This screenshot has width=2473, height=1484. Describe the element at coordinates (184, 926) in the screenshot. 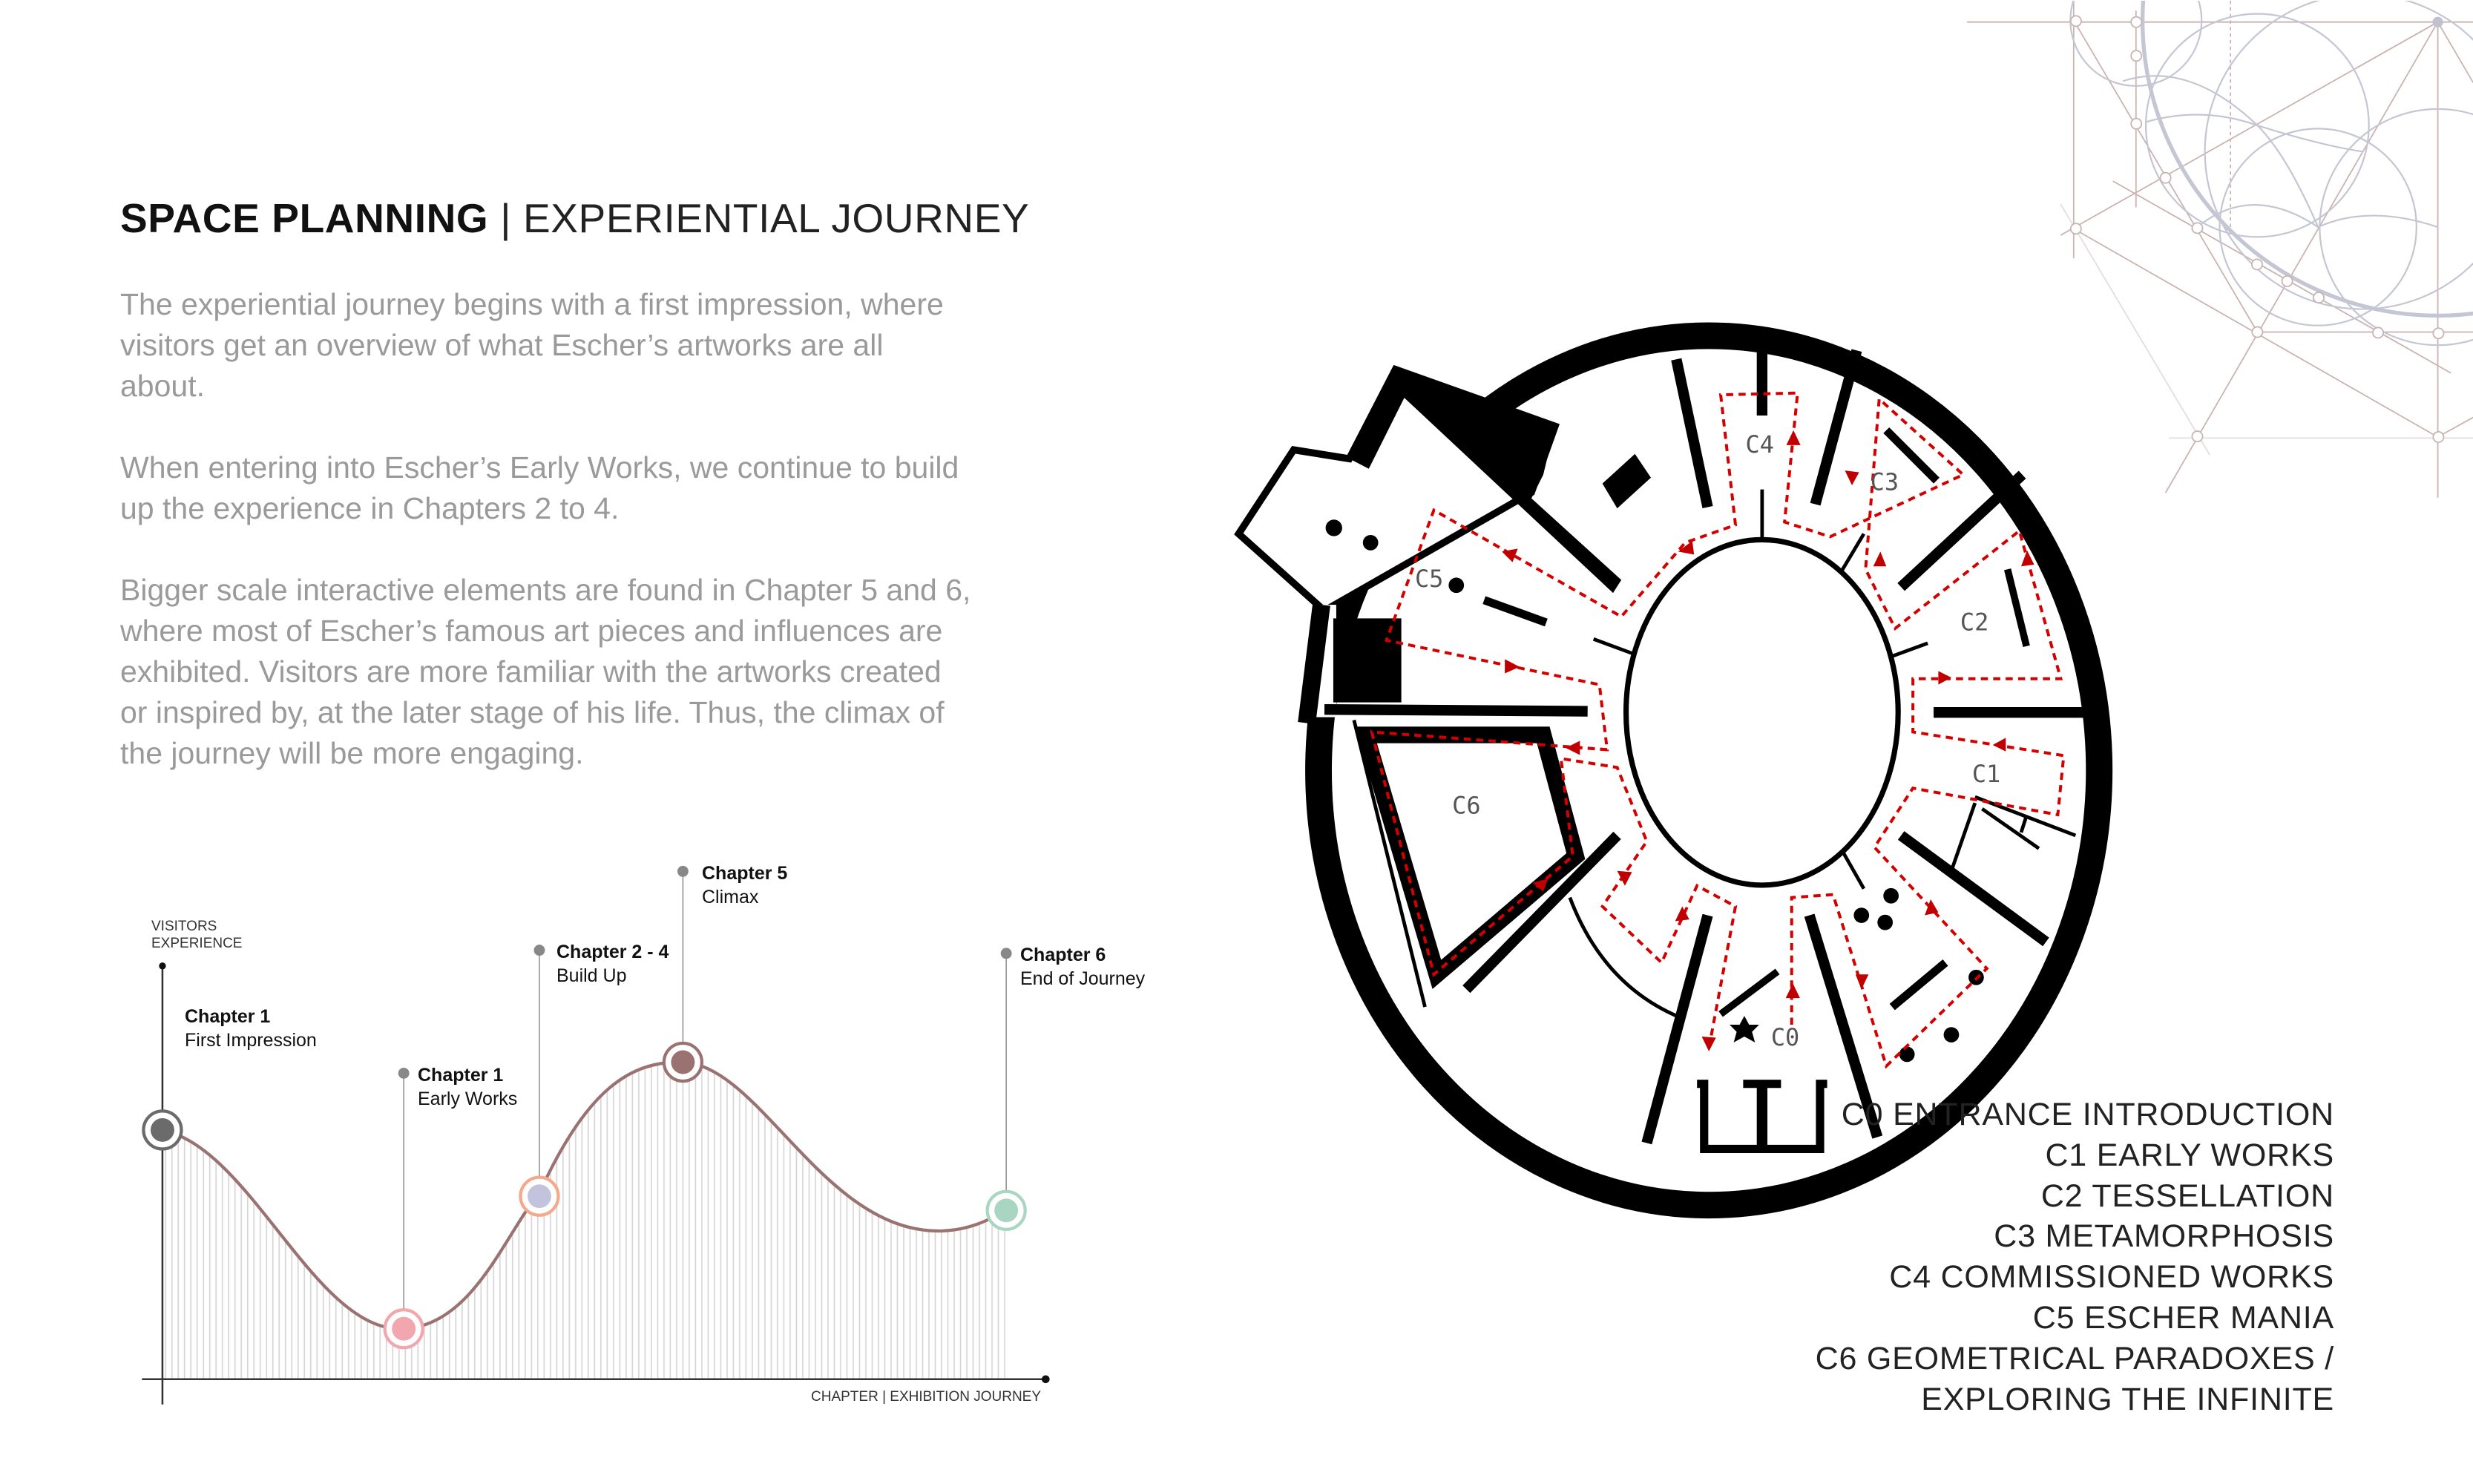

I see `y-axis-label-line: VISITORS` at that location.